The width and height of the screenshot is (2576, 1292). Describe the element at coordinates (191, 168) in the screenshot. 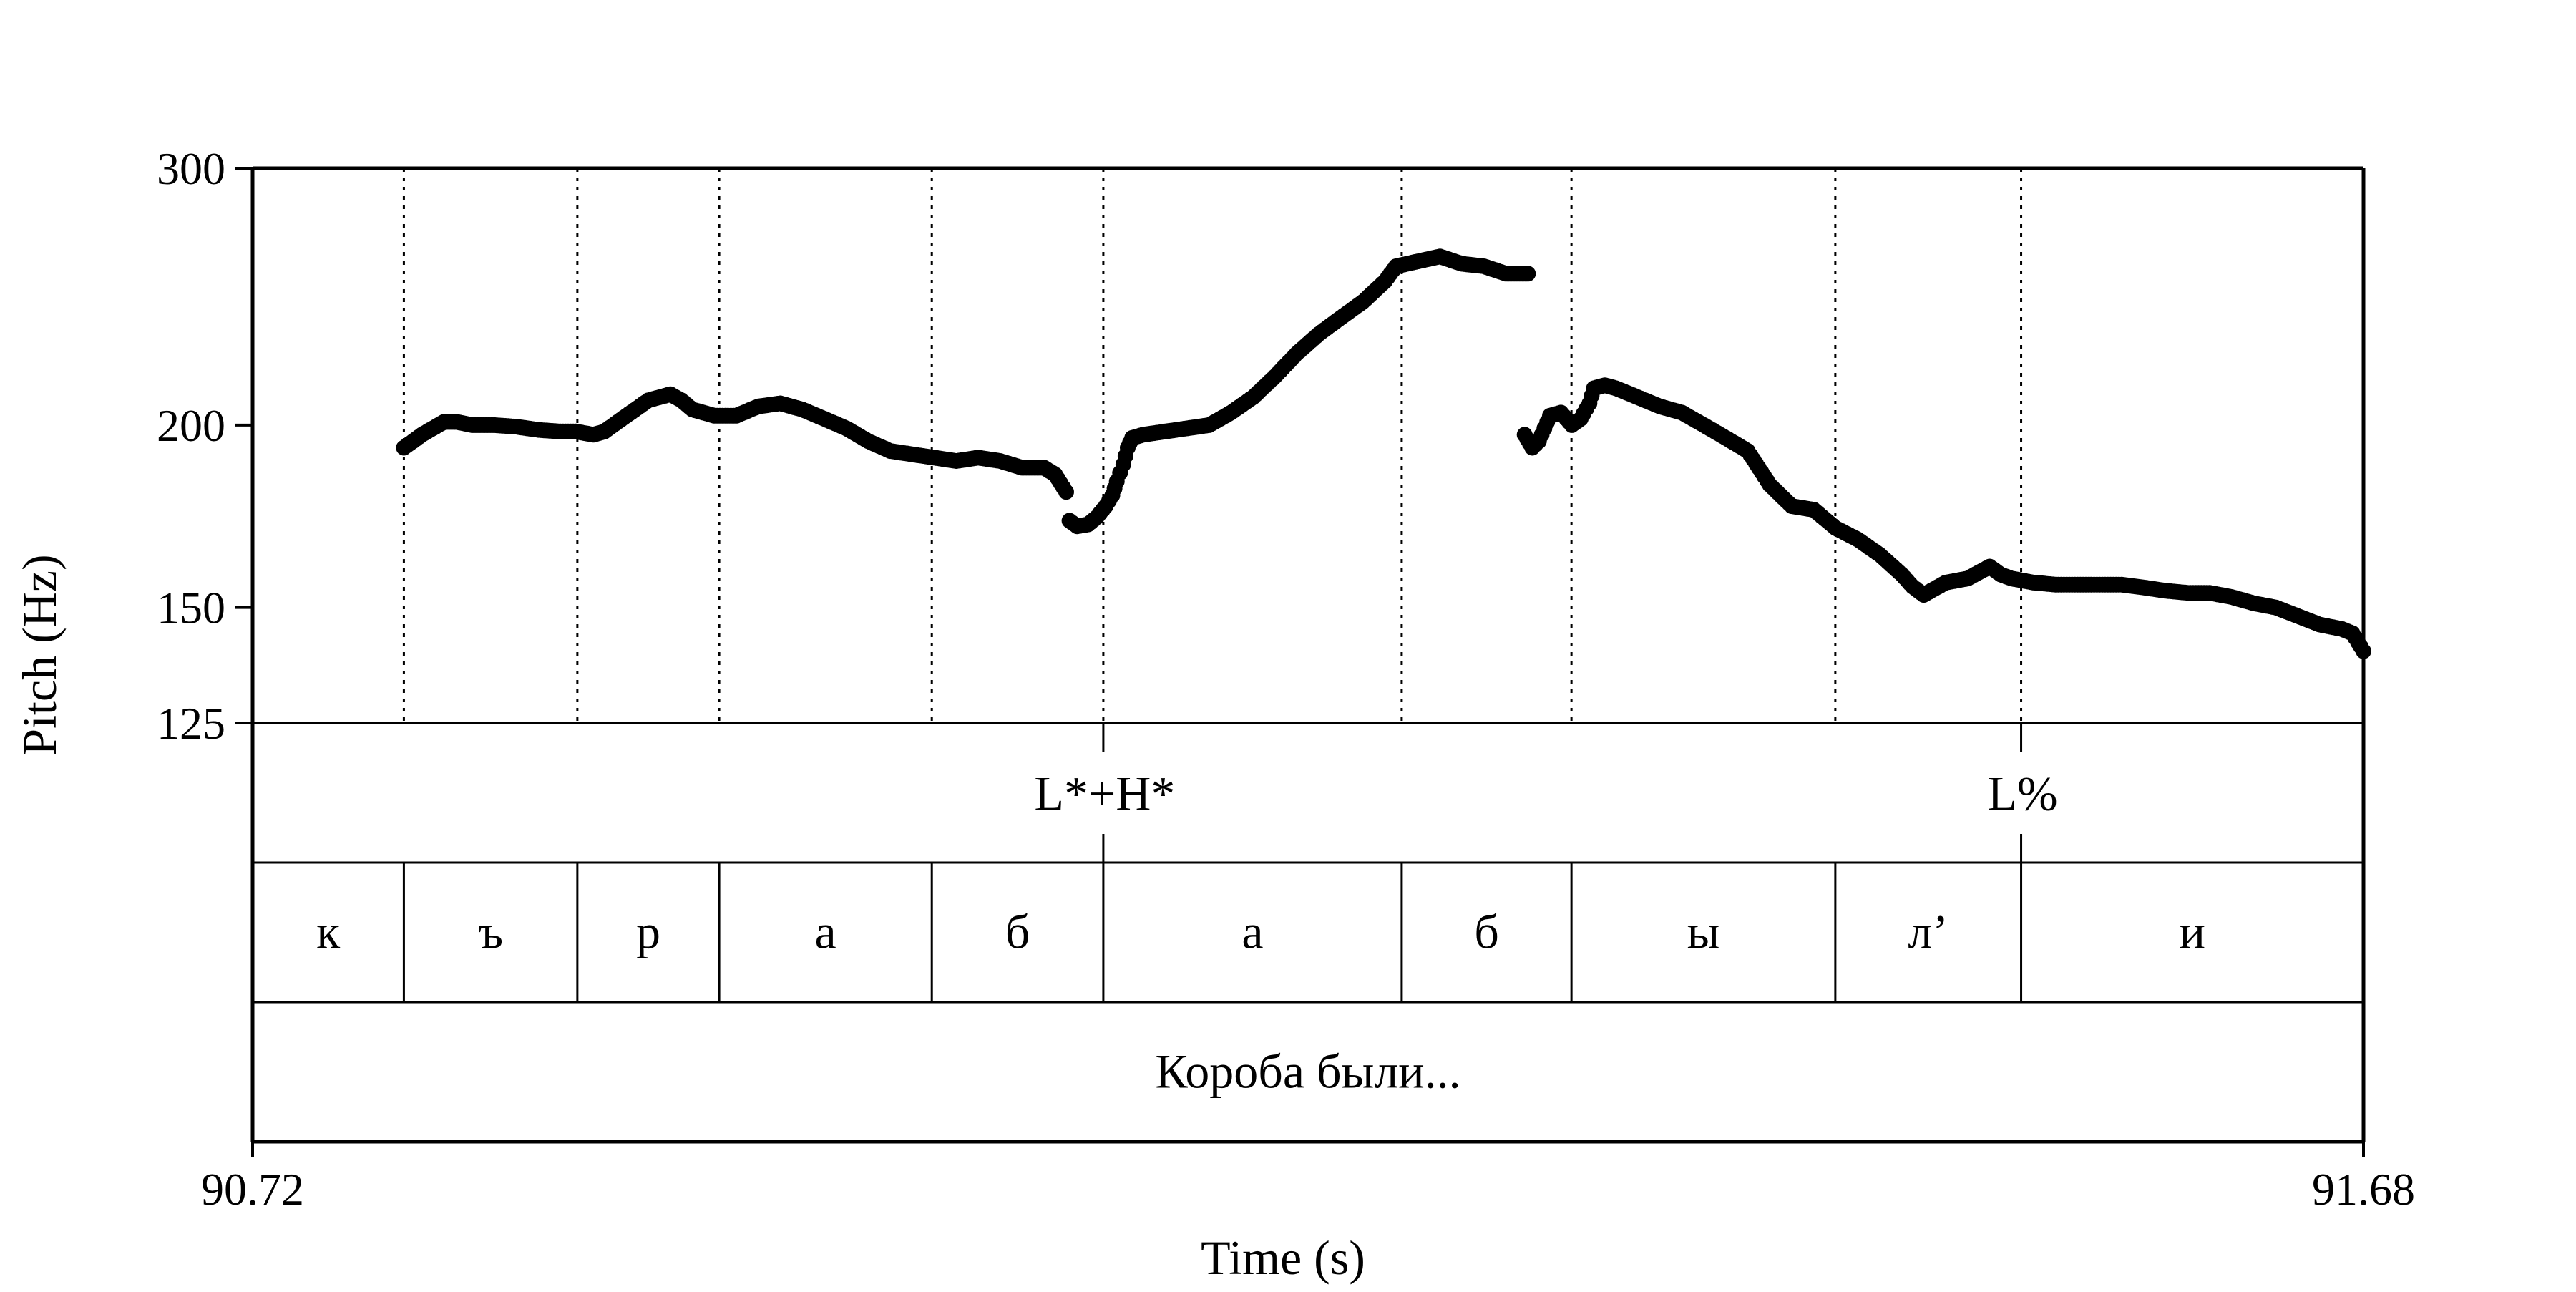

I see `y-tick-label: 300` at that location.